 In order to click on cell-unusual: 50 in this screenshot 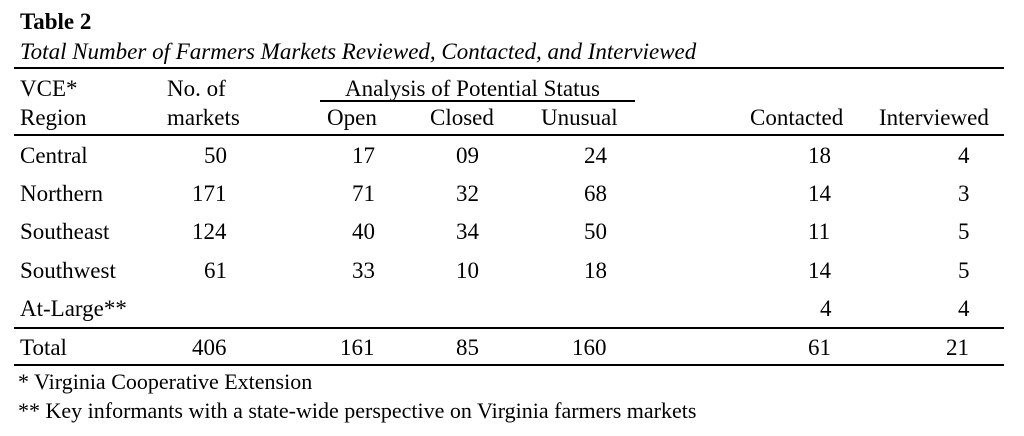, I will do `click(595, 231)`.